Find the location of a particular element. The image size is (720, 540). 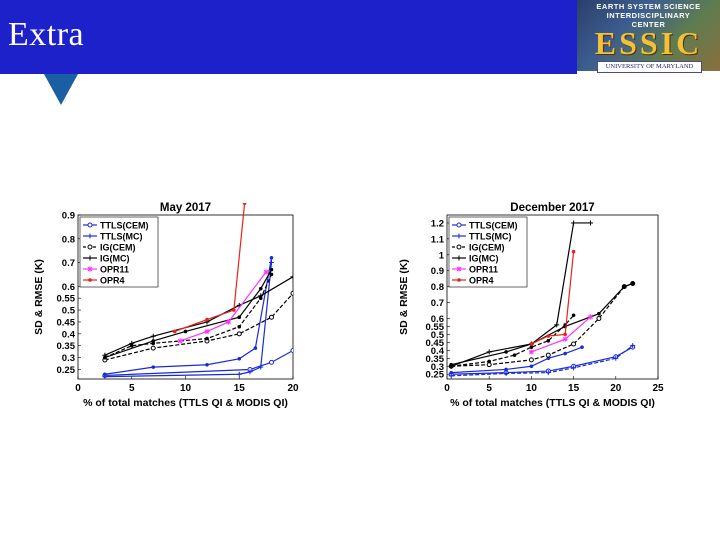

x-tick-label: 0 is located at coordinates (78, 388).